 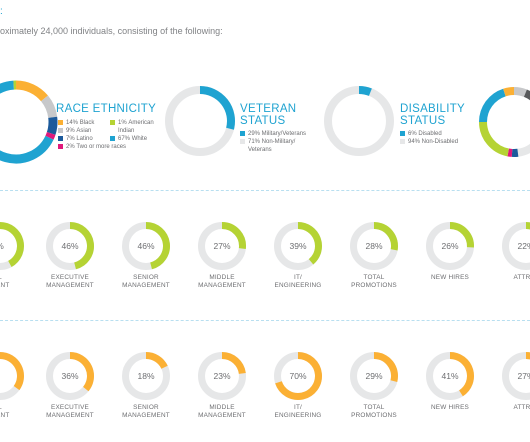 I want to click on edge-segment-orange, so click(x=509, y=92).